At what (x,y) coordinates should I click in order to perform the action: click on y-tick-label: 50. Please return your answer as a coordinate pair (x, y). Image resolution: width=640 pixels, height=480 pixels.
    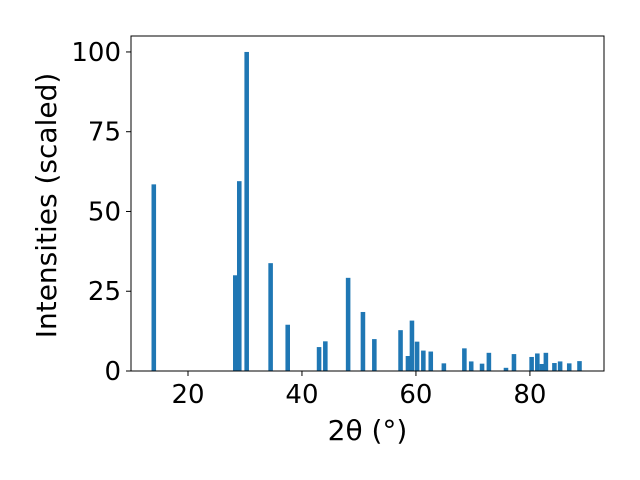
    Looking at the image, I should click on (104, 212).